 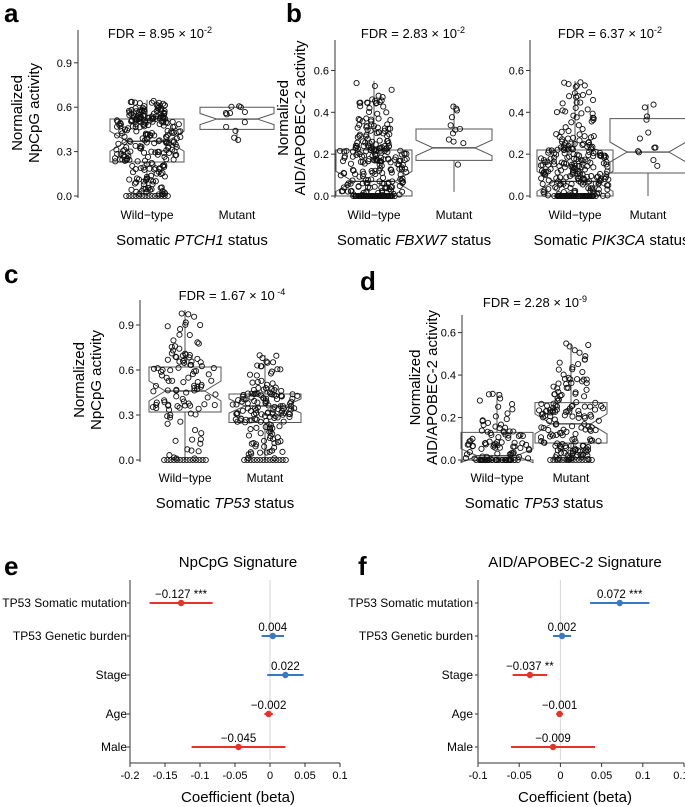 What do you see at coordinates (238, 797) in the screenshot?
I see `forest-x-axis-label: Coefficient (beta)` at bounding box center [238, 797].